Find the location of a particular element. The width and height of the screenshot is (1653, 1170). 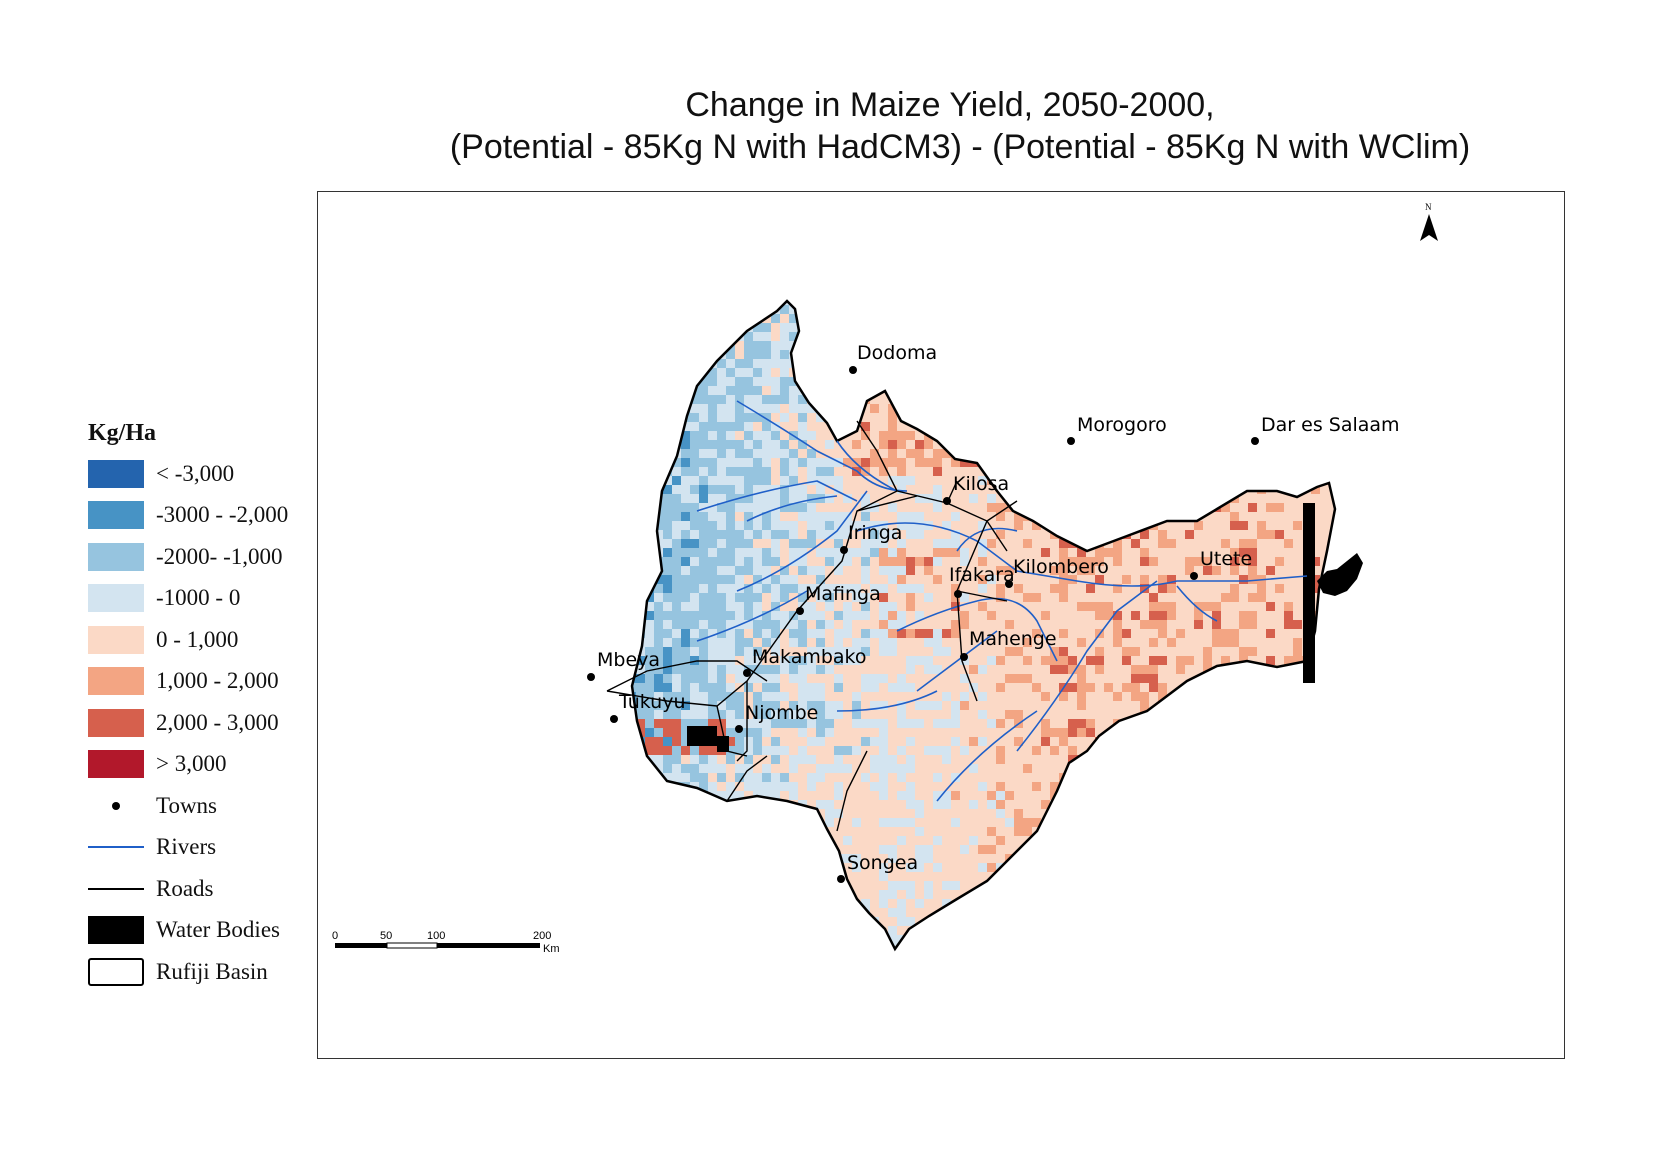

legend-class-row: -3000 - -2,000 is located at coordinates (188, 516).